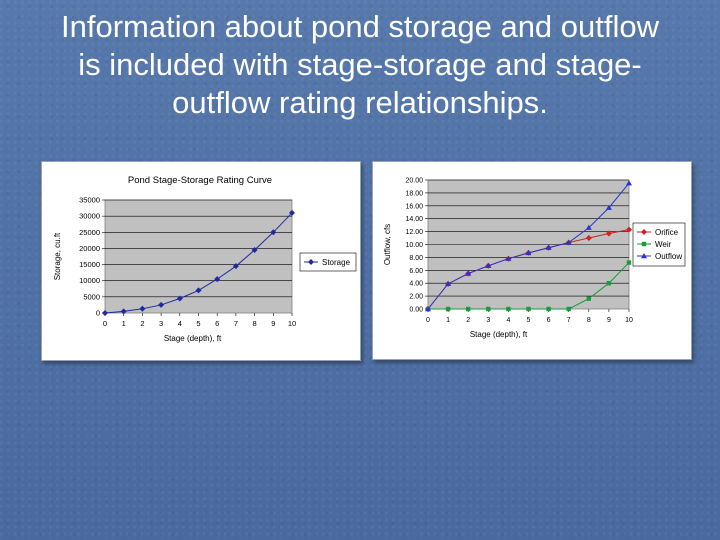  I want to click on legend-label-storage: Storage, so click(336, 262).